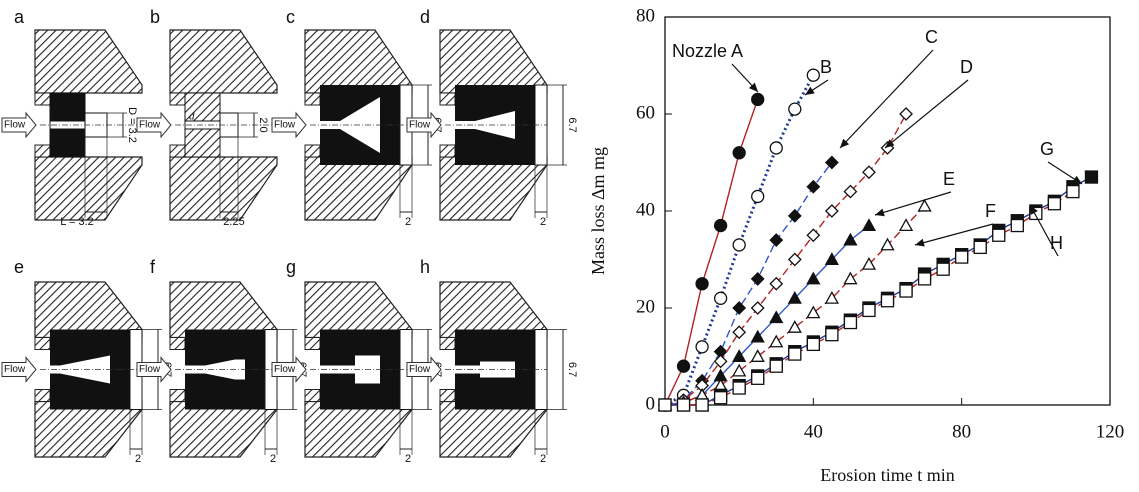  I want to click on length-label: 2.25, so click(233, 222).